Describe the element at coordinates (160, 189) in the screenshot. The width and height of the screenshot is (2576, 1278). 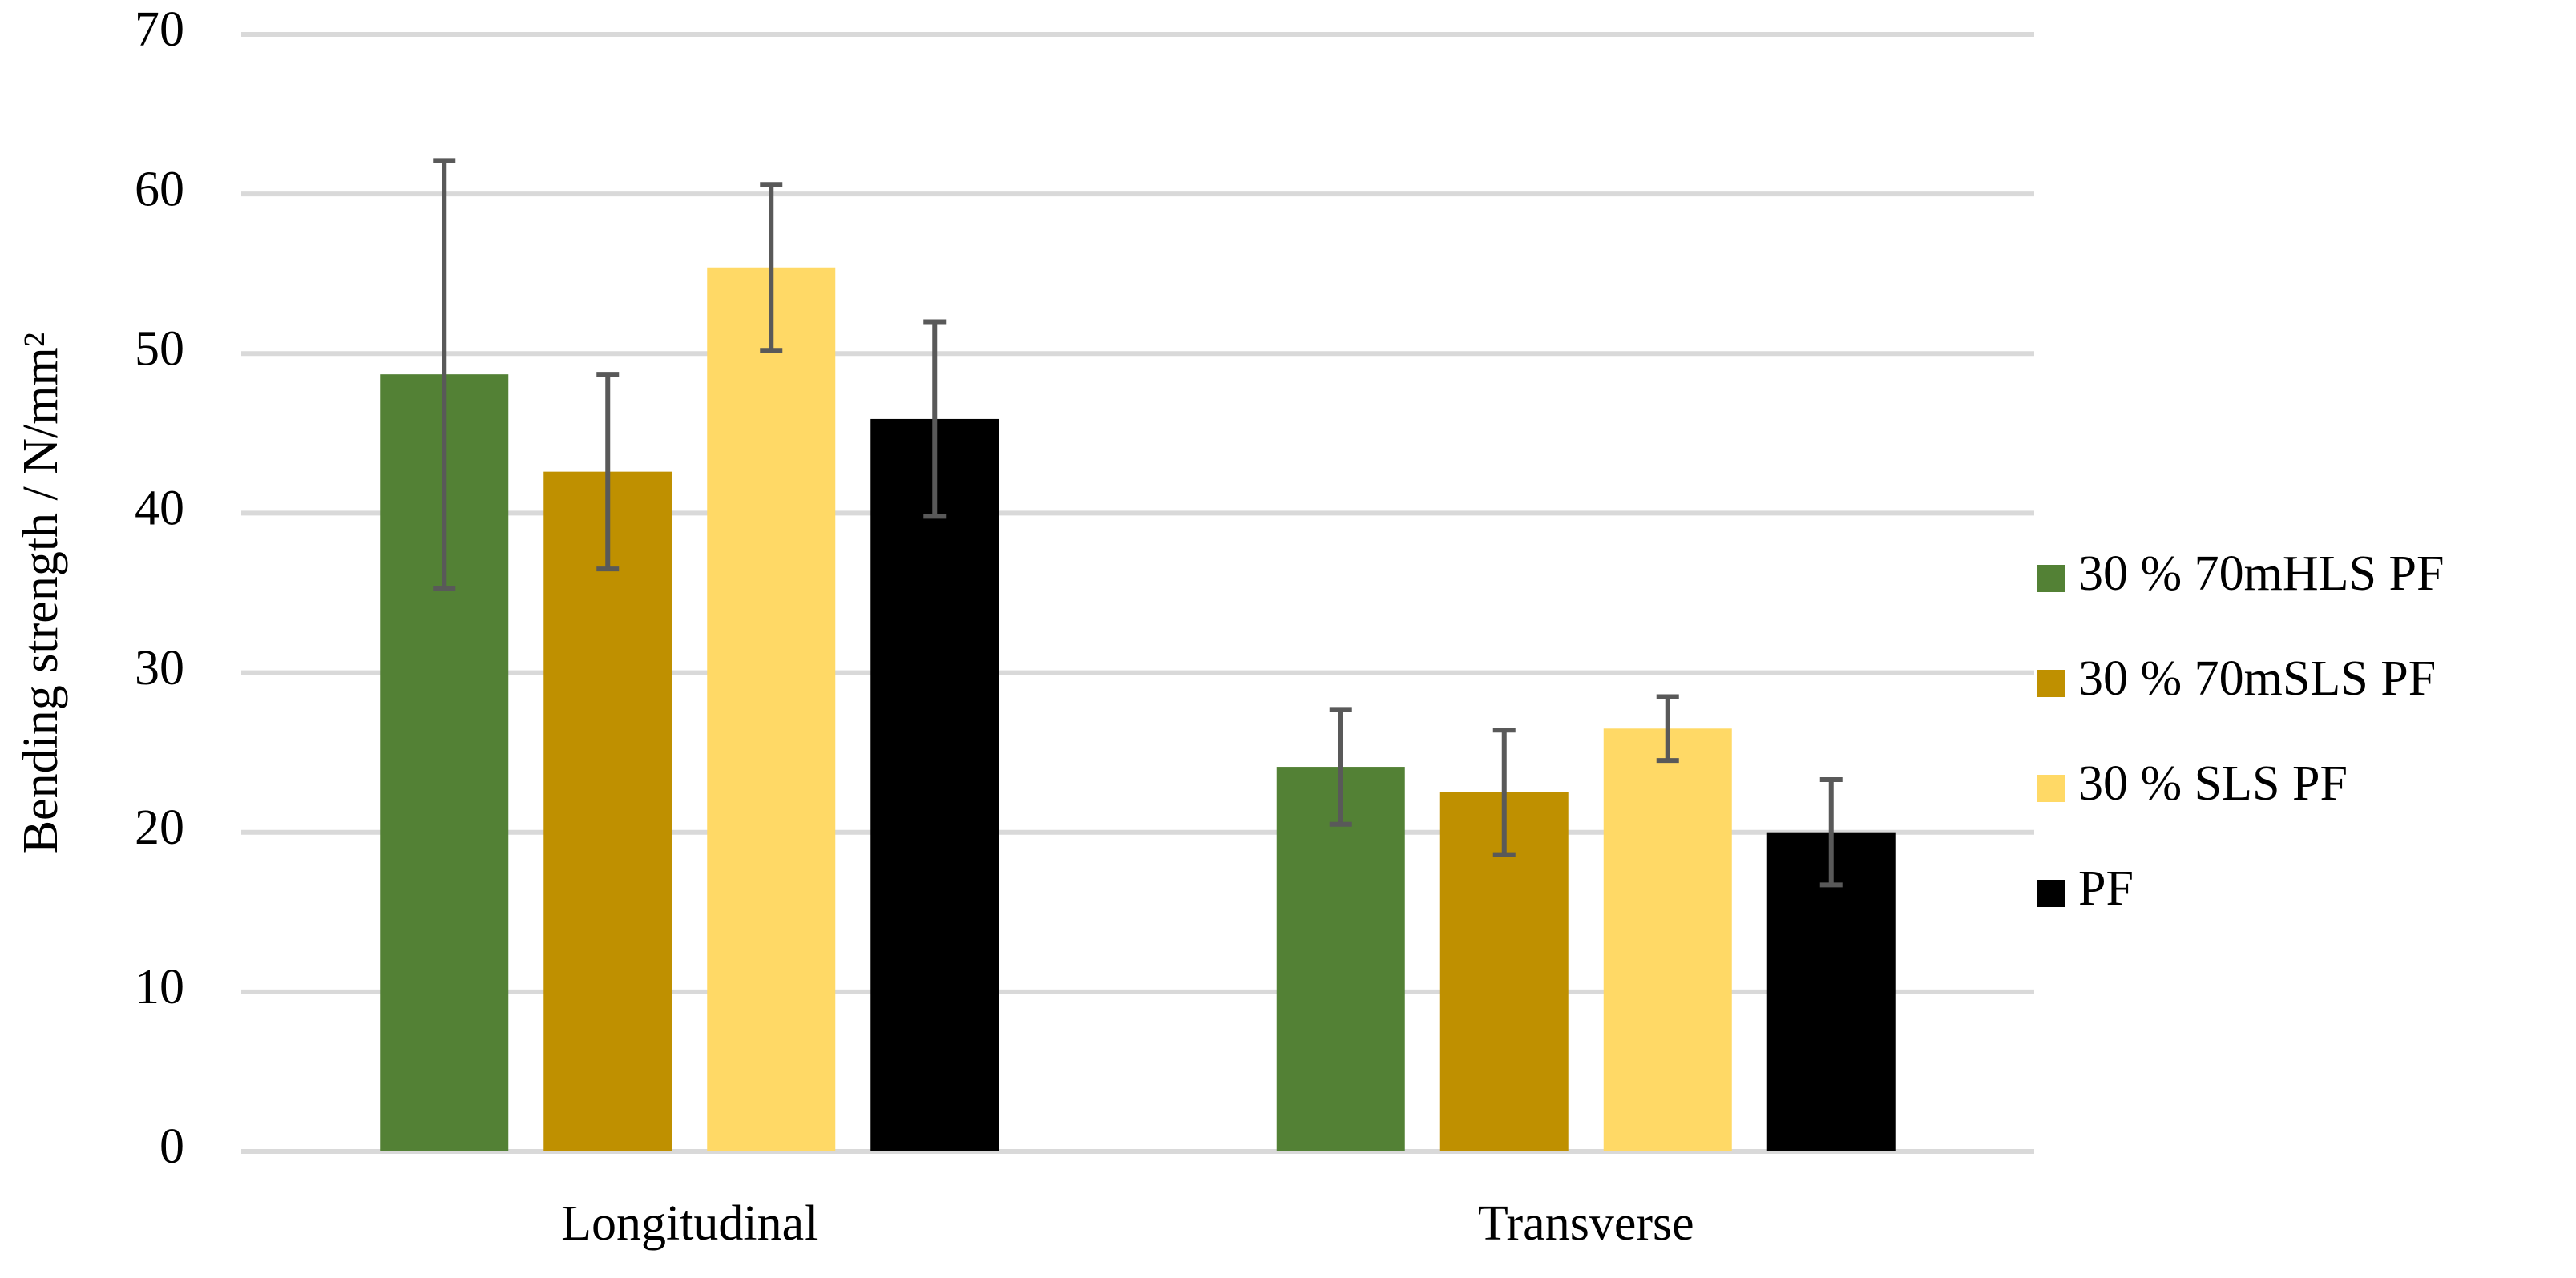
I see `y-tick-label: 60` at that location.